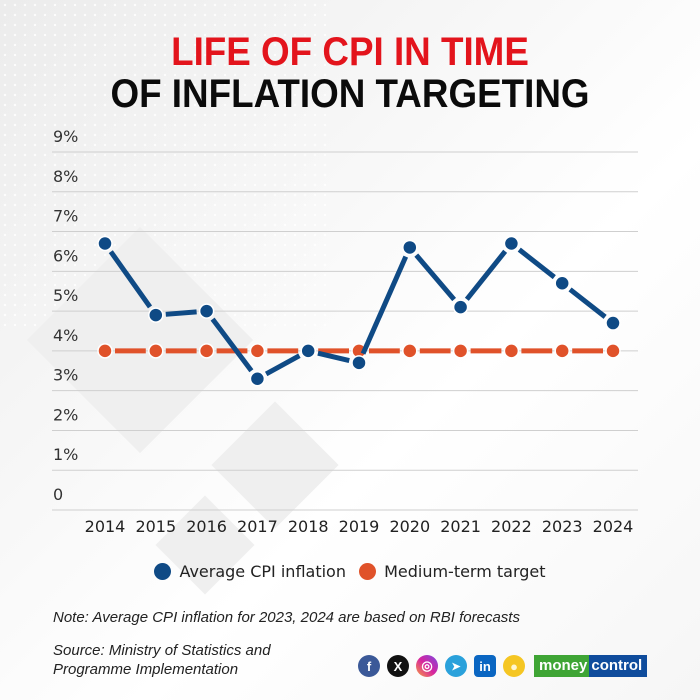 This screenshot has width=700, height=700. What do you see at coordinates (308, 526) in the screenshot?
I see `x-tick-label: 2018` at bounding box center [308, 526].